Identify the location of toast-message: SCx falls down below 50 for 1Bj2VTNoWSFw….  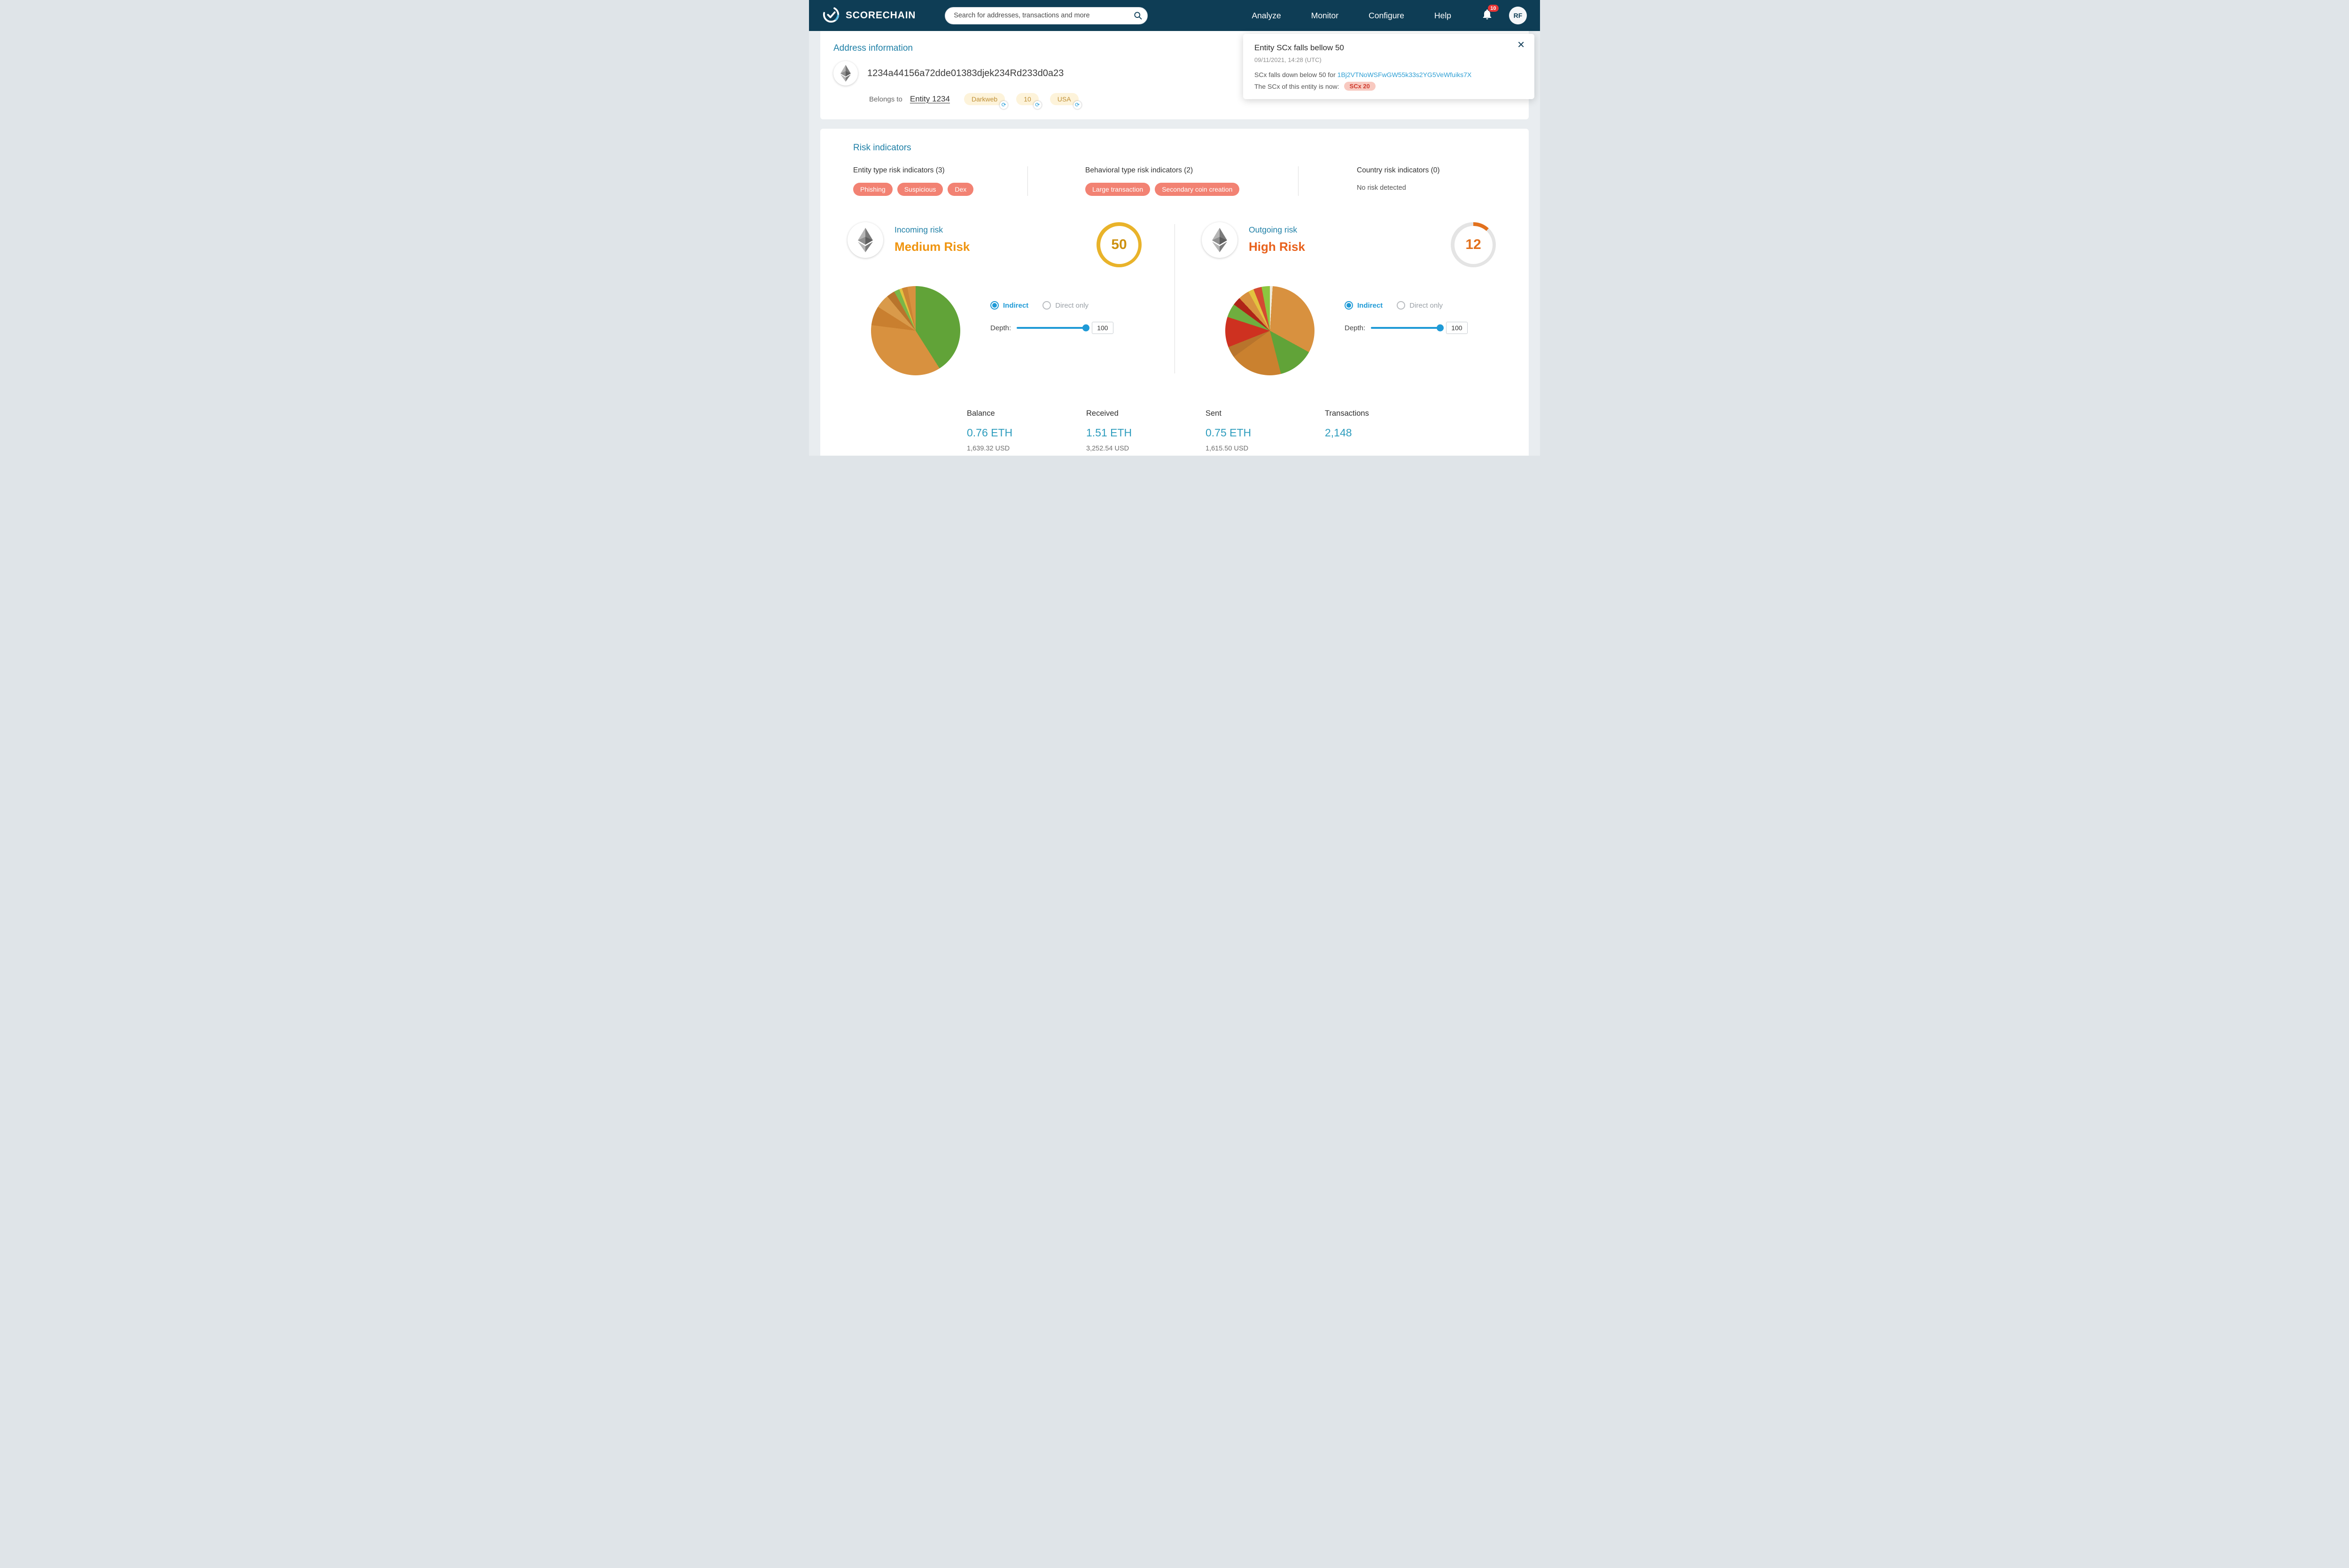
(1388, 74).